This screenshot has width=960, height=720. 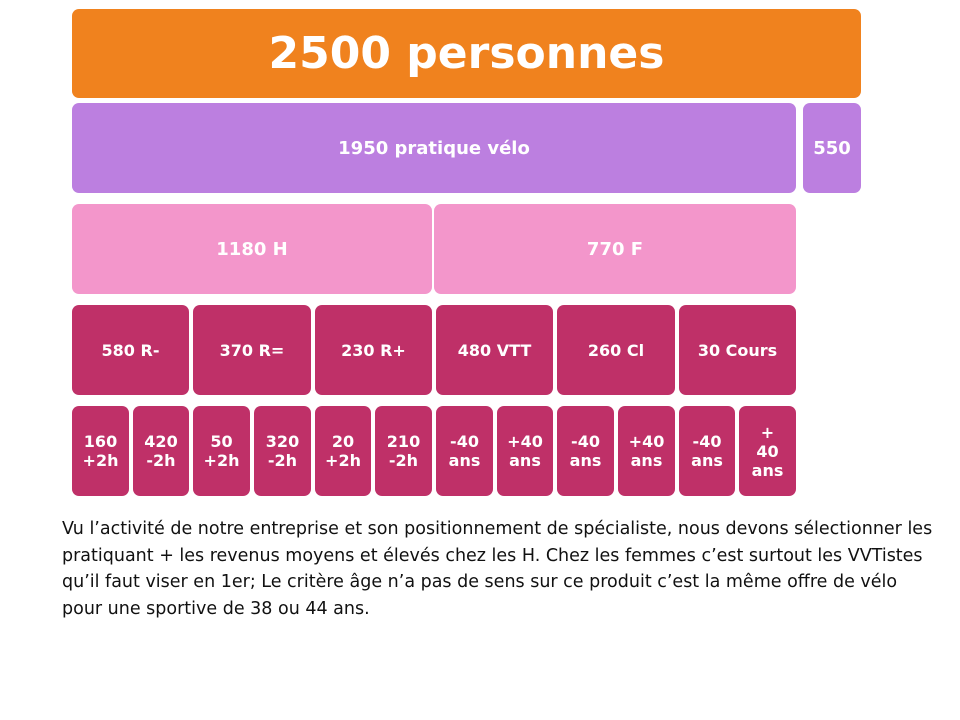 I want to click on leaf-node: 210 -2h, so click(x=403, y=451).